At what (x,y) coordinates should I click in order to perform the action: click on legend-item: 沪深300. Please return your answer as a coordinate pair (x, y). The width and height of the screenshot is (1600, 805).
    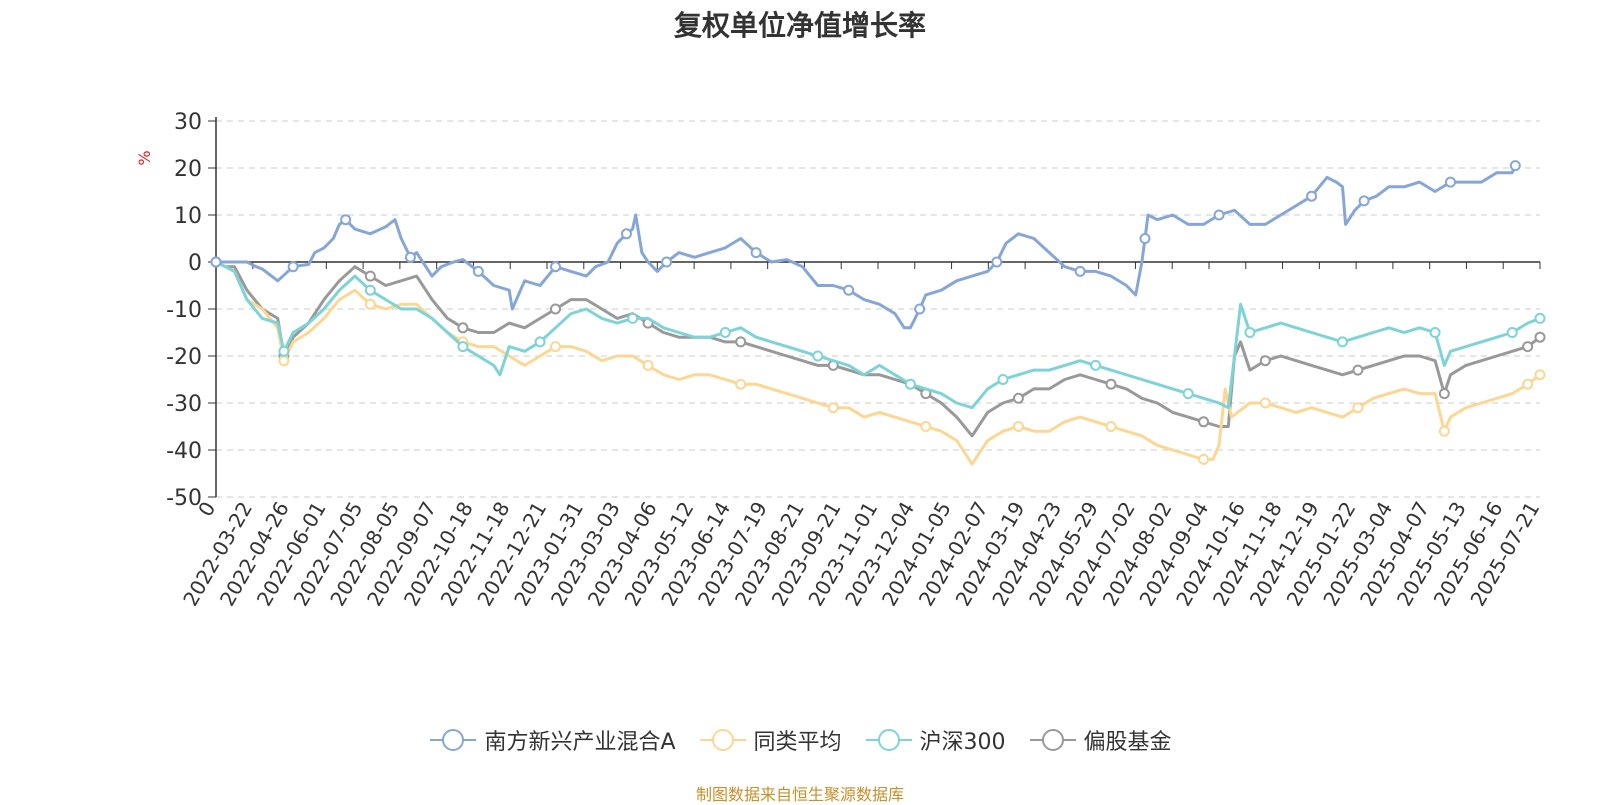
    Looking at the image, I should click on (935, 740).